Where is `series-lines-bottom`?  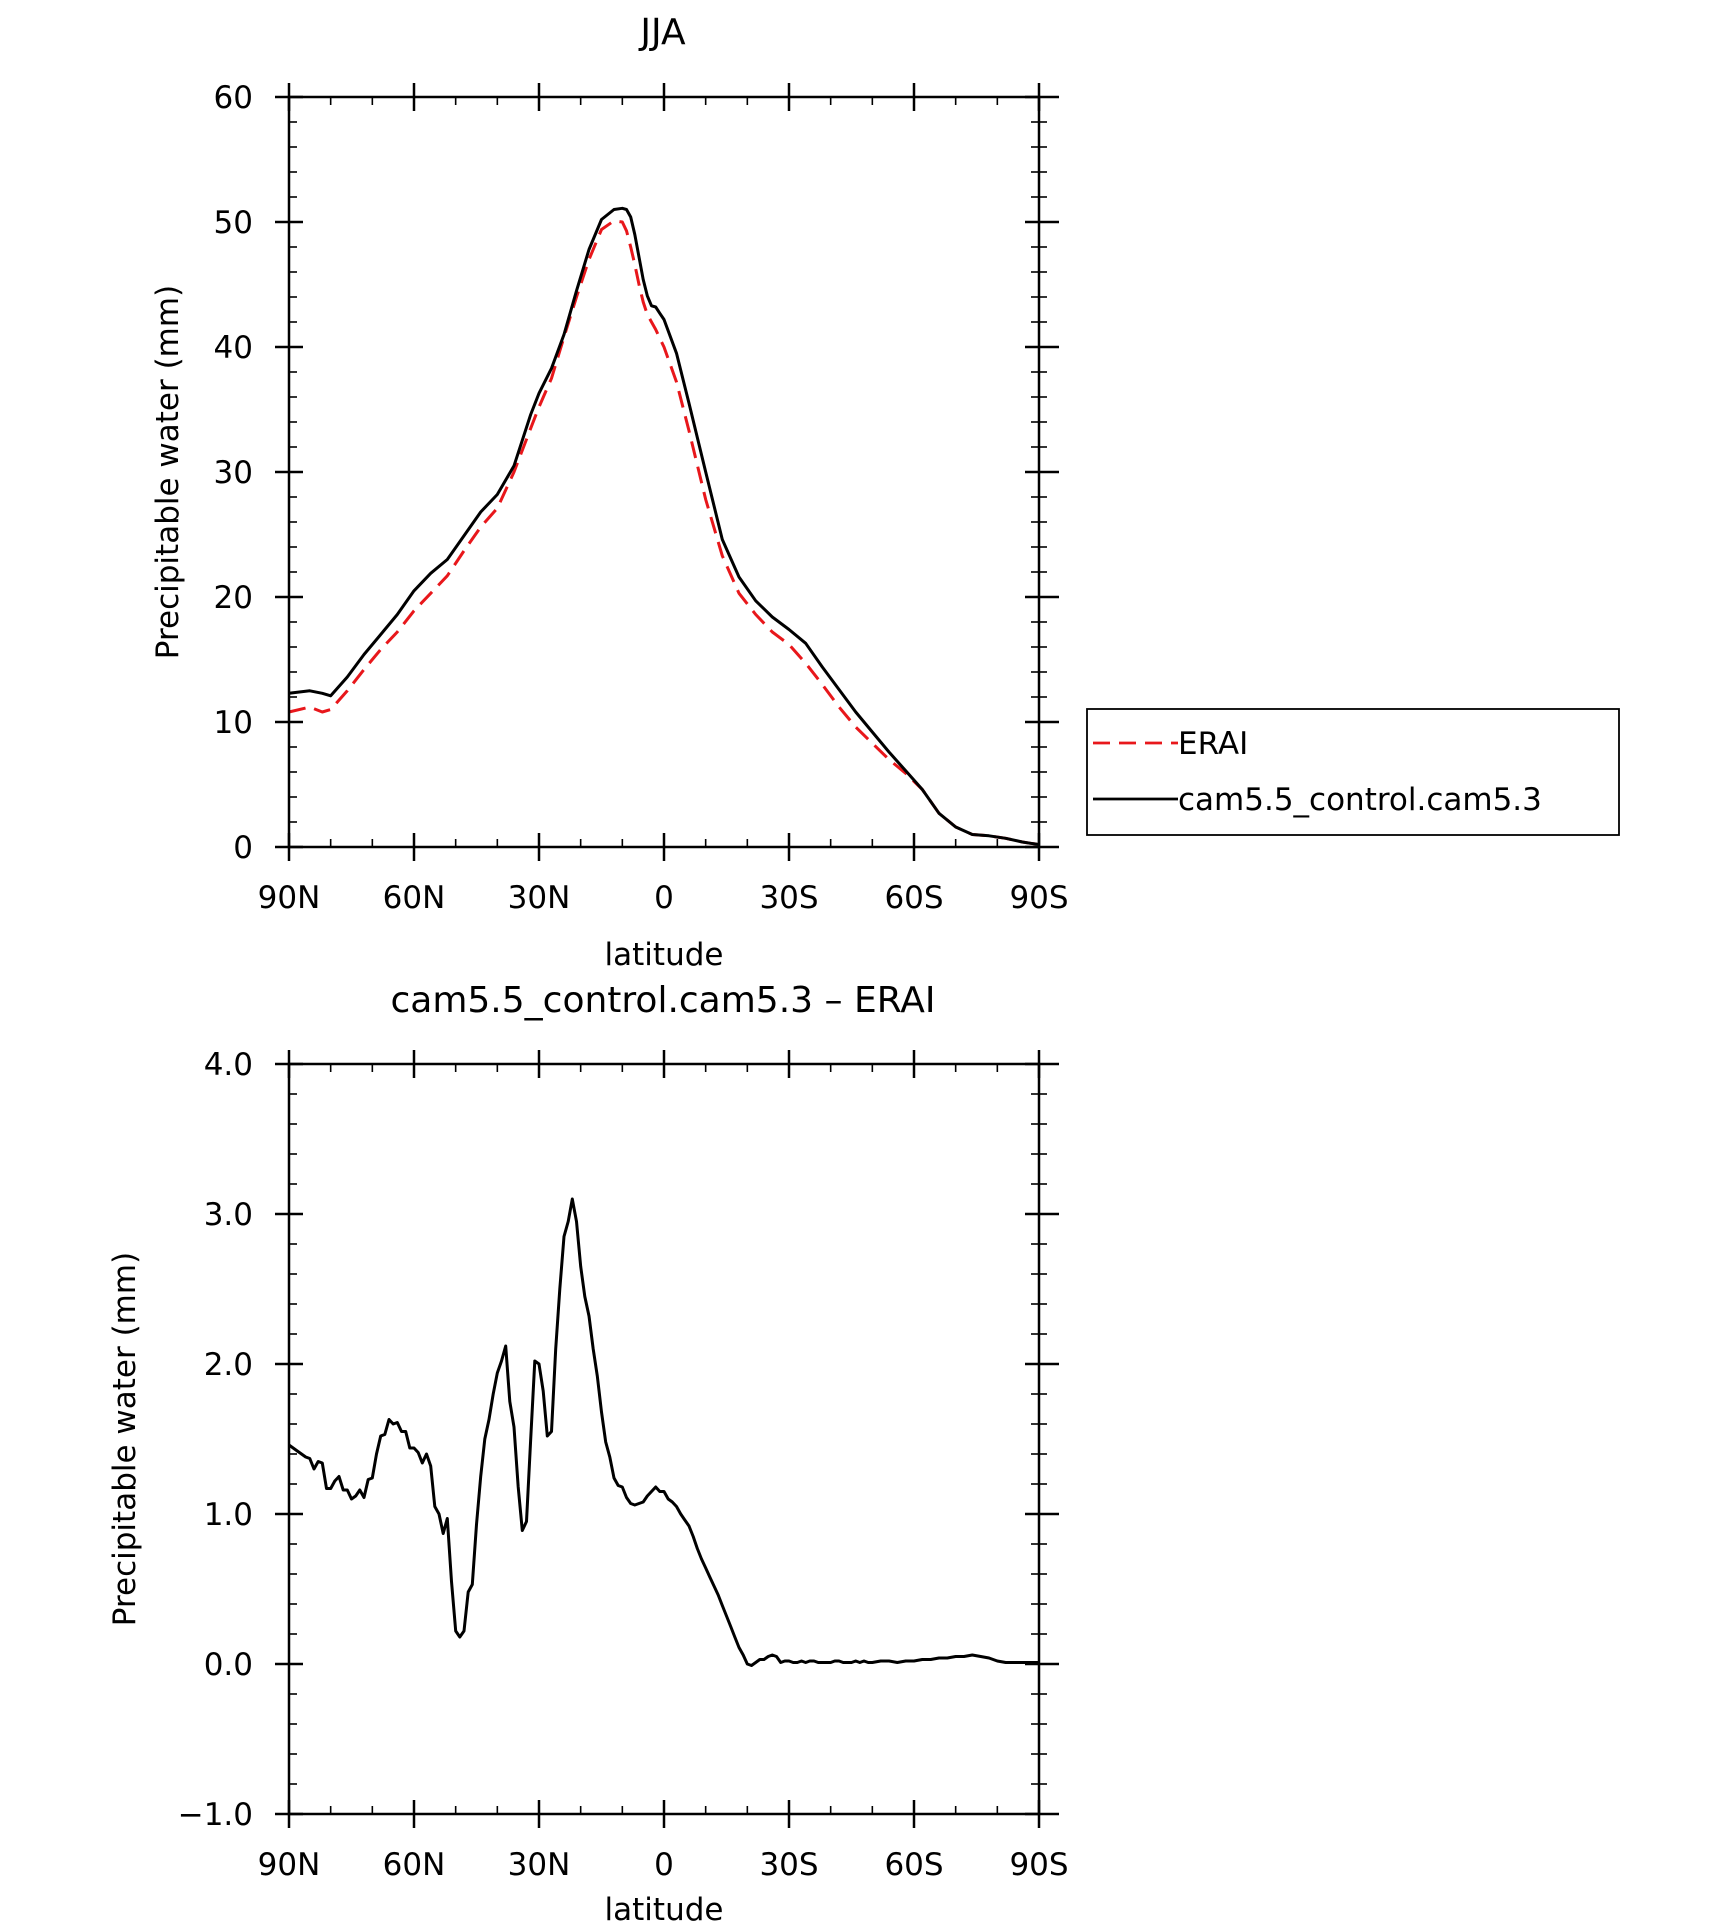
series-lines-bottom is located at coordinates (663, 1432).